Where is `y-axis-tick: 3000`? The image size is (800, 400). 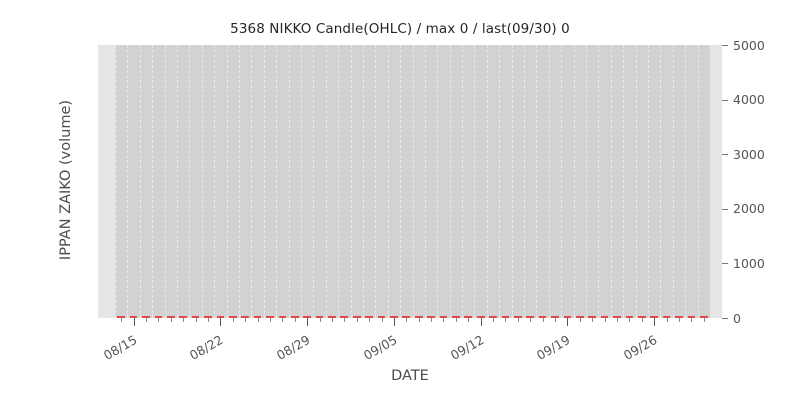
y-axis-tick: 3000 is located at coordinates (743, 154).